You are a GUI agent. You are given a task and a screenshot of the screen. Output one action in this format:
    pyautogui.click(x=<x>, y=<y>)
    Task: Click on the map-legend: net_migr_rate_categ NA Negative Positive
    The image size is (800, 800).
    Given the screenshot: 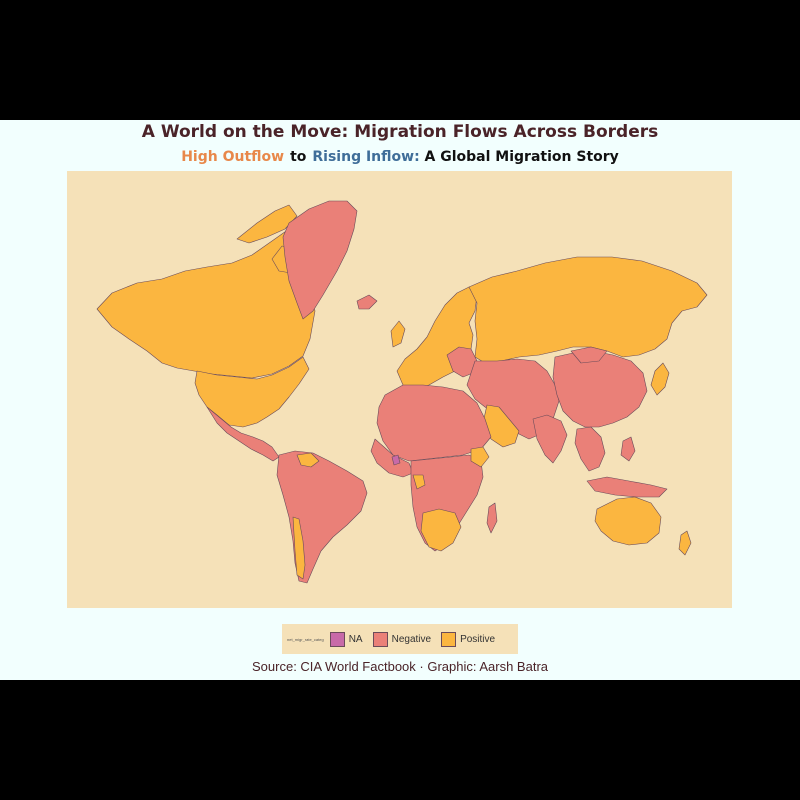 What is the action you would take?
    pyautogui.click(x=400, y=639)
    